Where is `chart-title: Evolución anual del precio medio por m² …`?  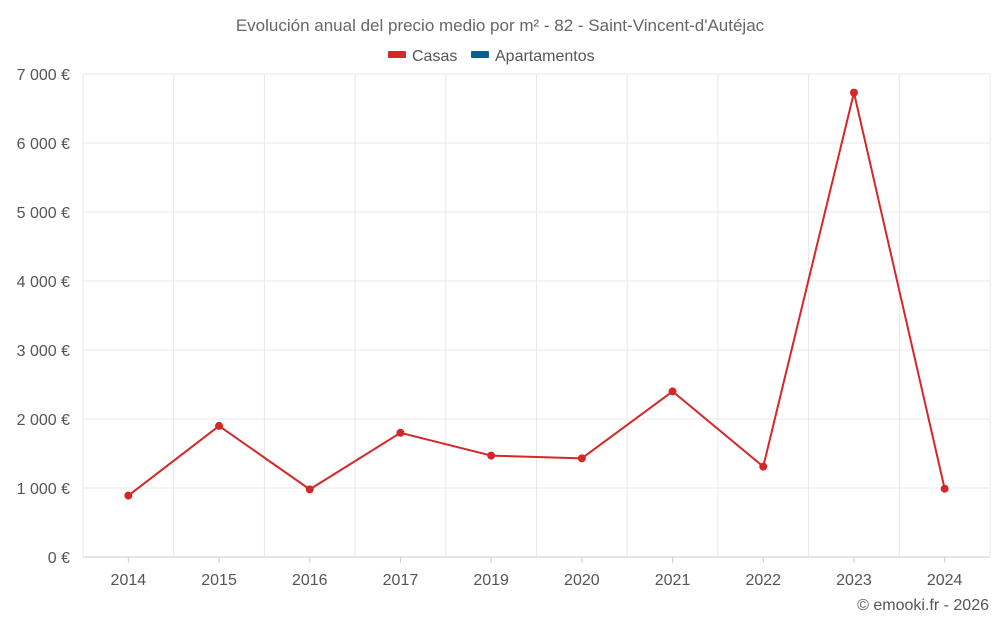 chart-title: Evolución anual del precio medio por m² … is located at coordinates (500, 25).